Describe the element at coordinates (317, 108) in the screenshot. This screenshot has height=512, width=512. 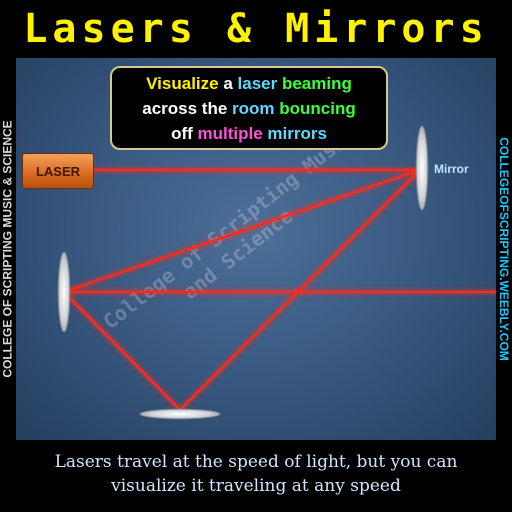
I see `caption-word: bouncing` at that location.